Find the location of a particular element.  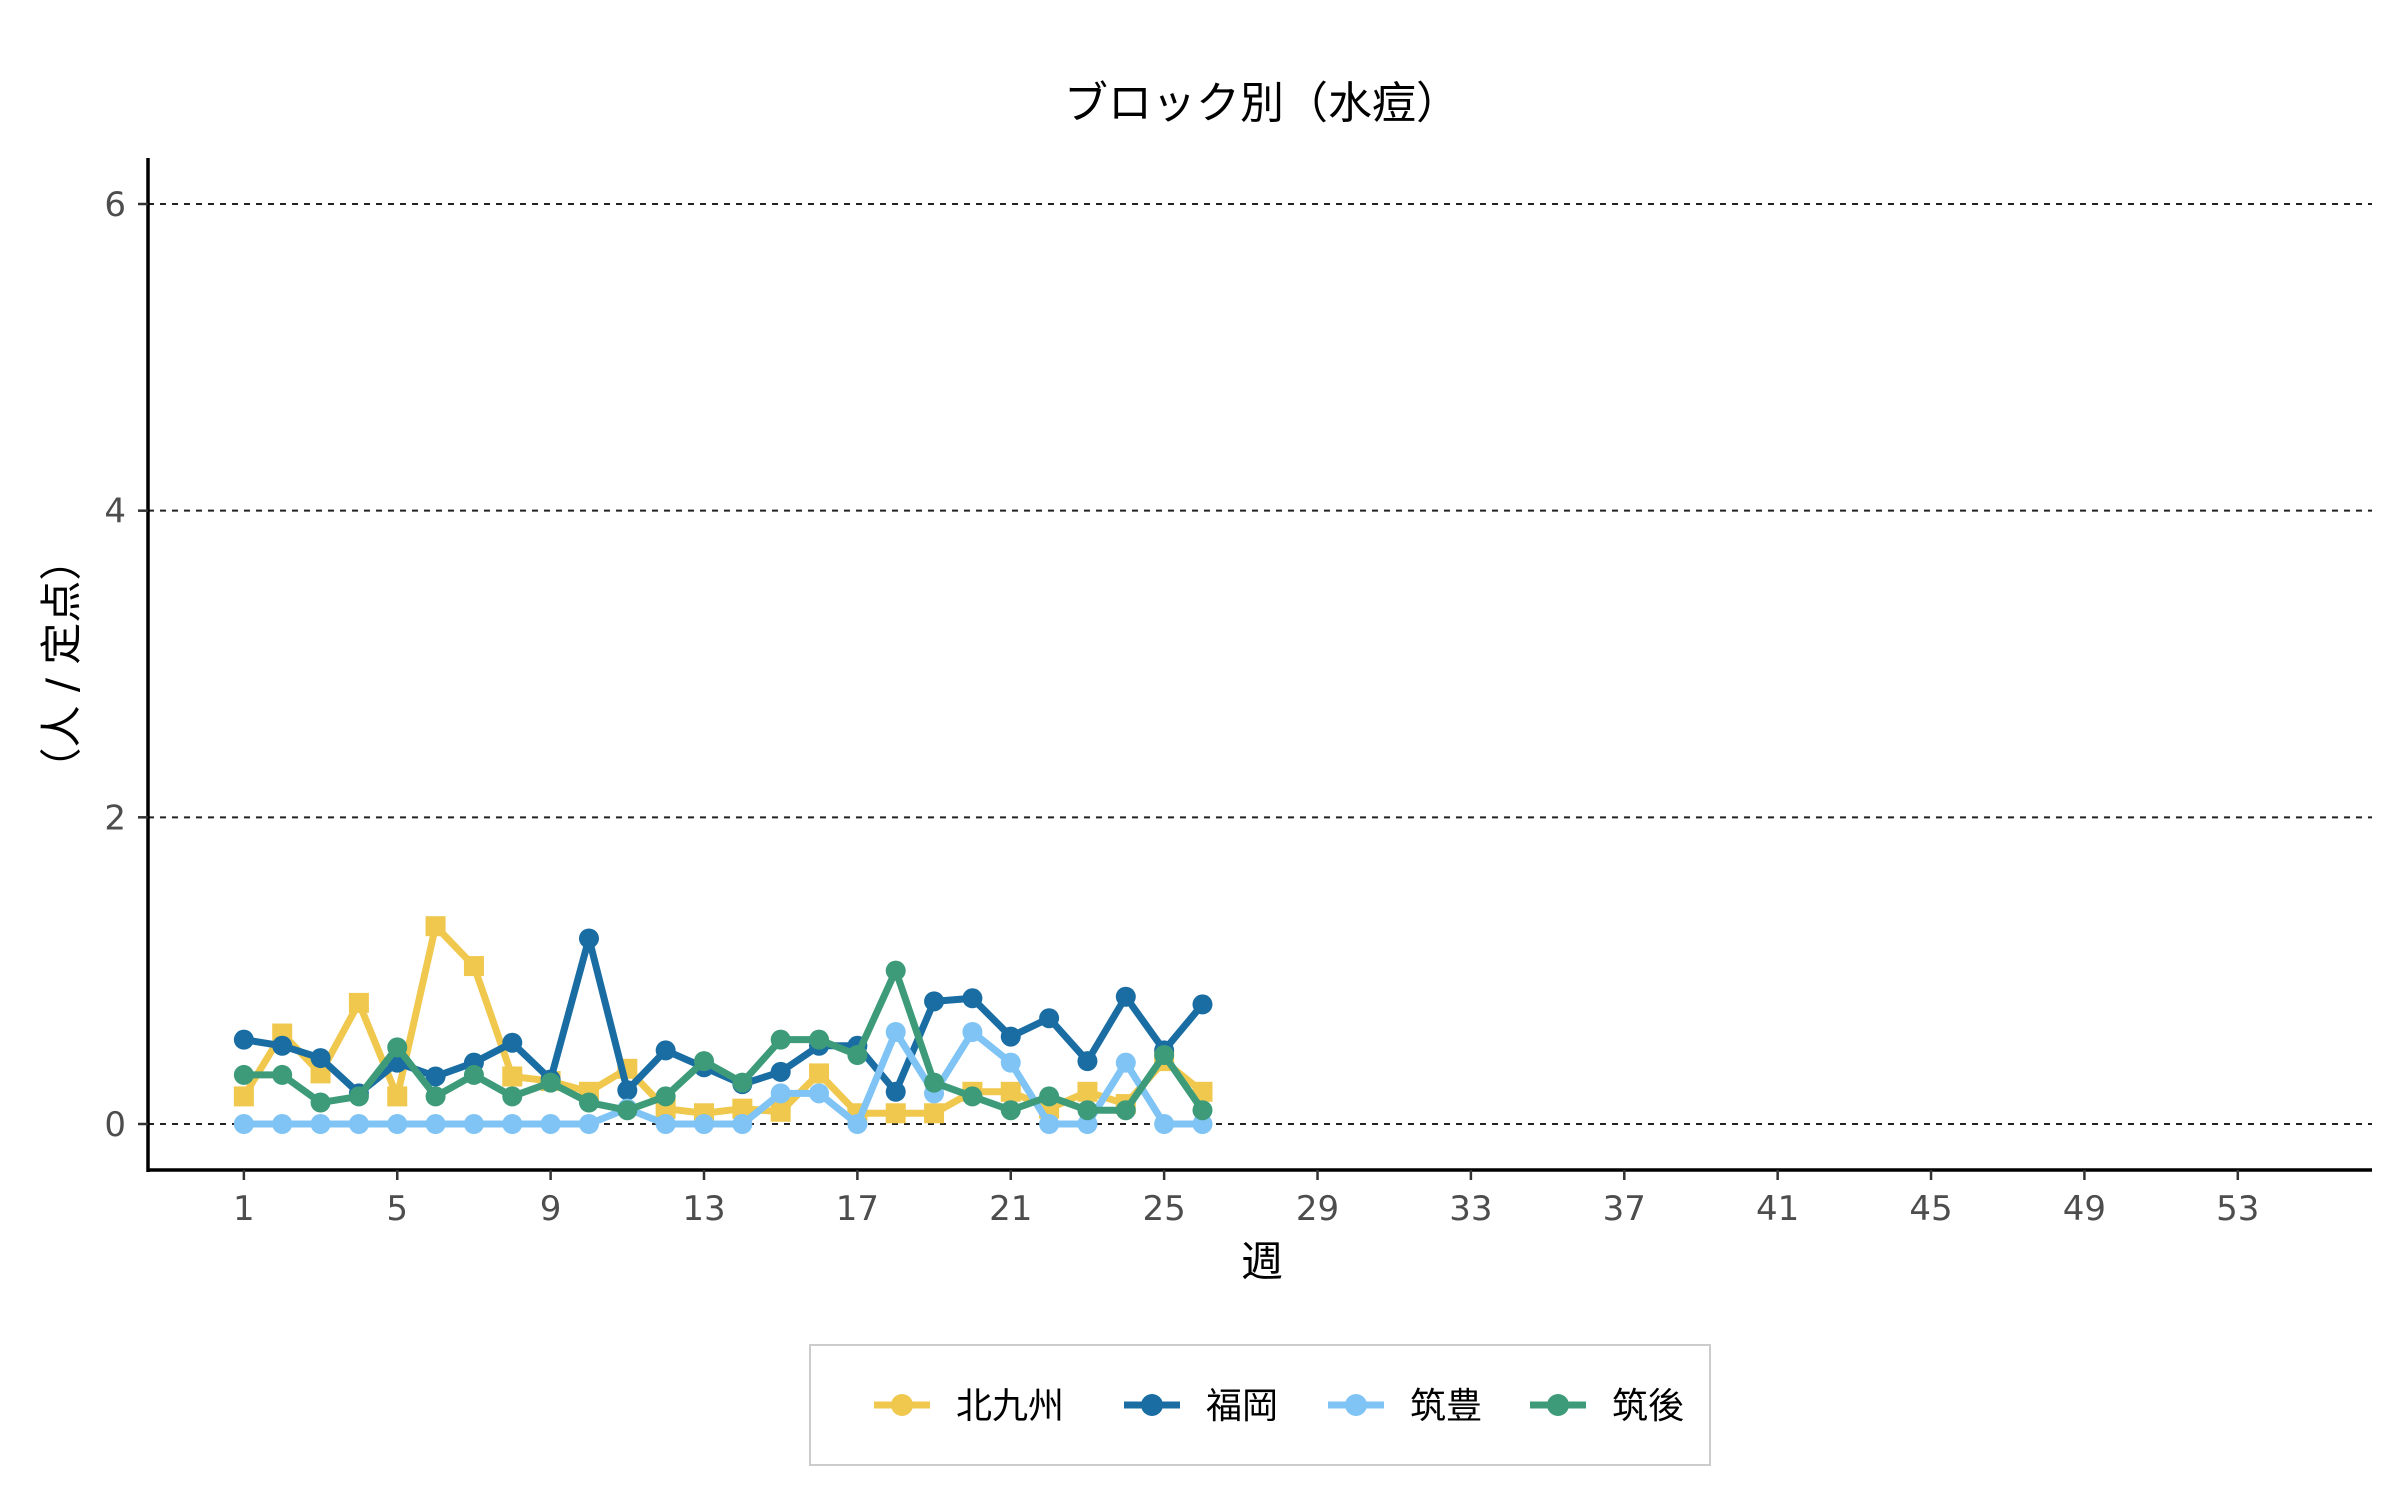

legend-item: 筑豊 is located at coordinates (1405, 1406).